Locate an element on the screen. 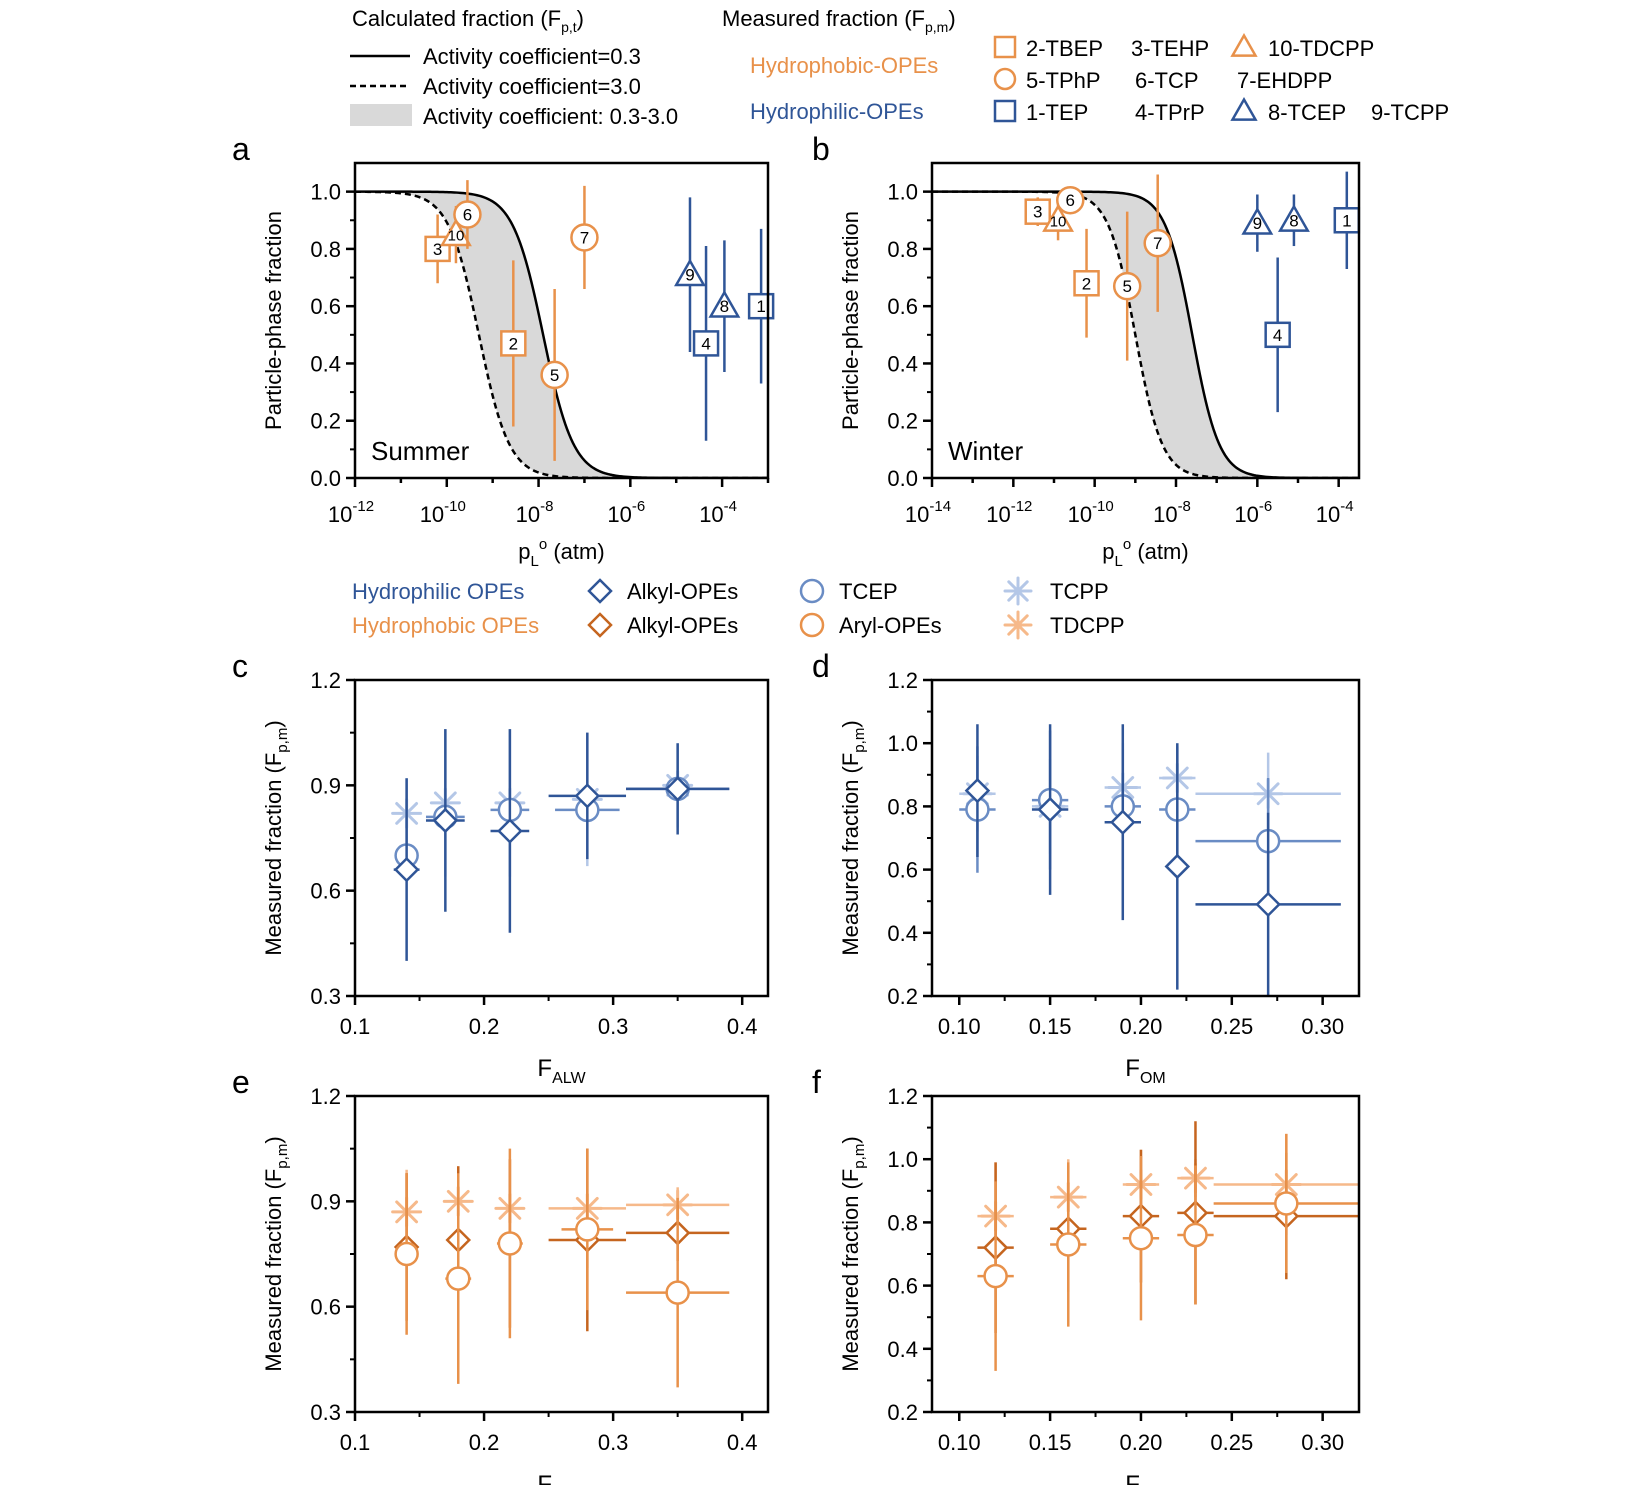  data-point-label: 7 is located at coordinates (584, 237).